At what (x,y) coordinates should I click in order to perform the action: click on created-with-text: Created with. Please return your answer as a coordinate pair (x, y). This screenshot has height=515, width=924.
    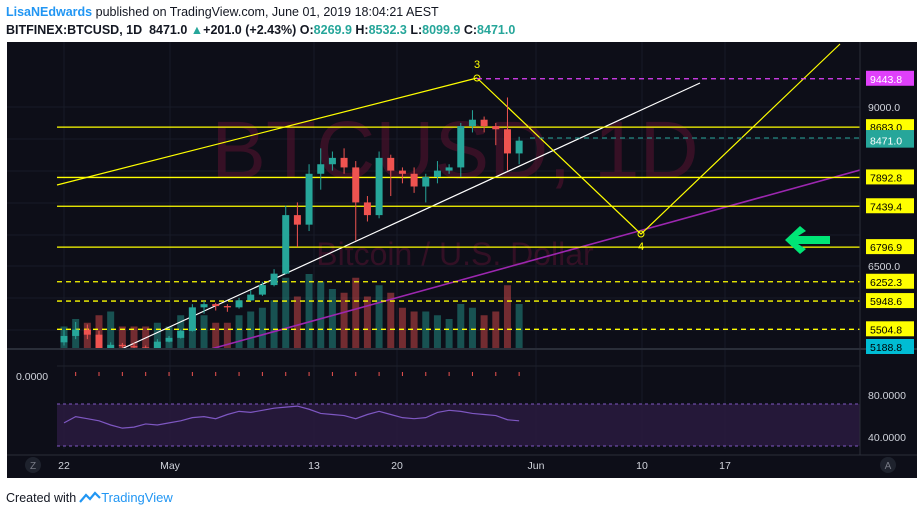
    Looking at the image, I should click on (41, 498).